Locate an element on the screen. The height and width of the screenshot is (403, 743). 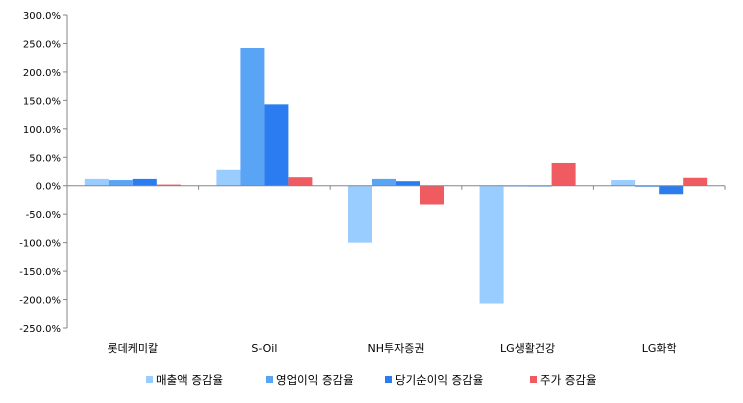
y-tick-label: 100.0% is located at coordinates (42, 130).